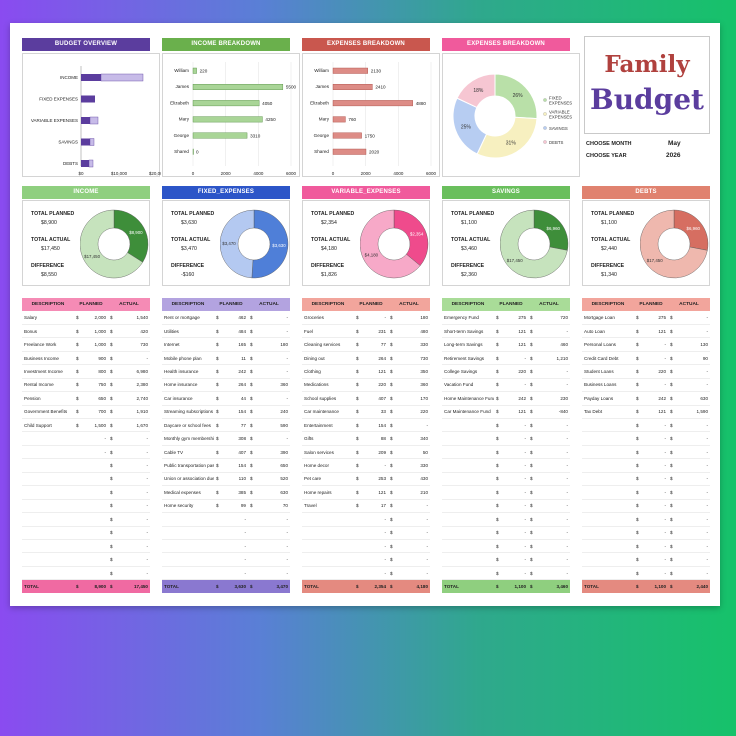  What do you see at coordinates (274, 492) in the screenshot?
I see `actual-amount: 630` at bounding box center [274, 492].